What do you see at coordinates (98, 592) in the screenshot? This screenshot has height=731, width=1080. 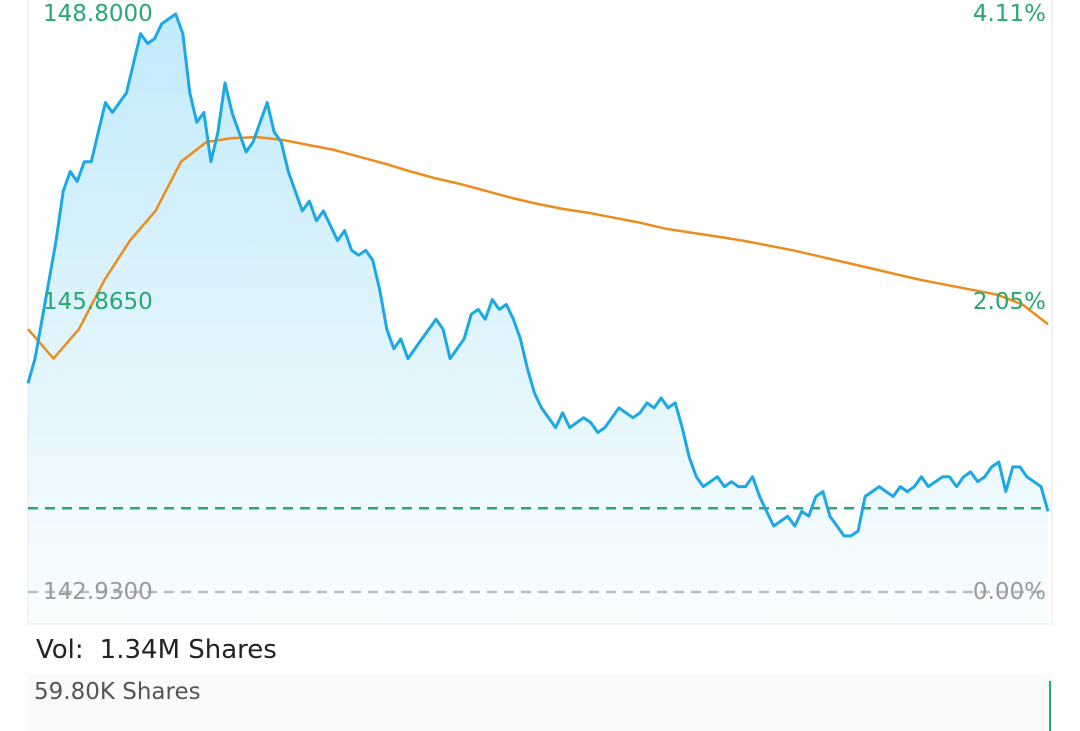 I see `price-label-low: 142.9300` at bounding box center [98, 592].